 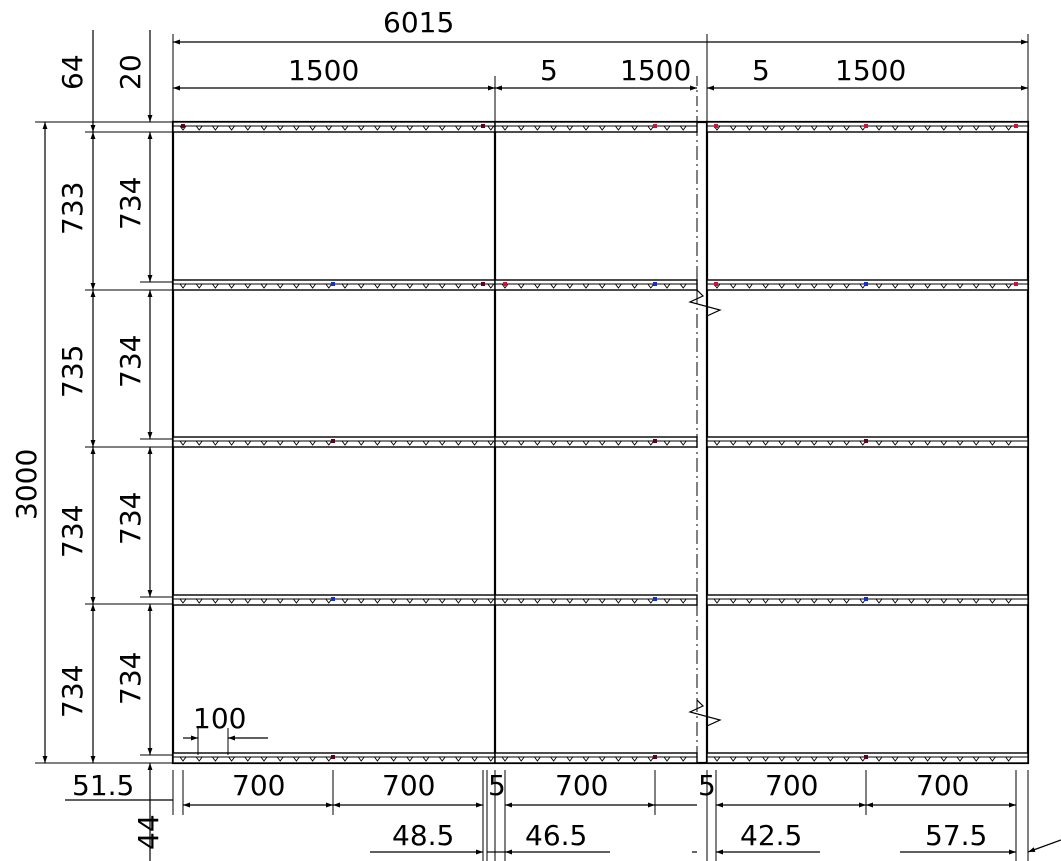 I want to click on bottom-end-label-1: 48.5, so click(x=423, y=835).